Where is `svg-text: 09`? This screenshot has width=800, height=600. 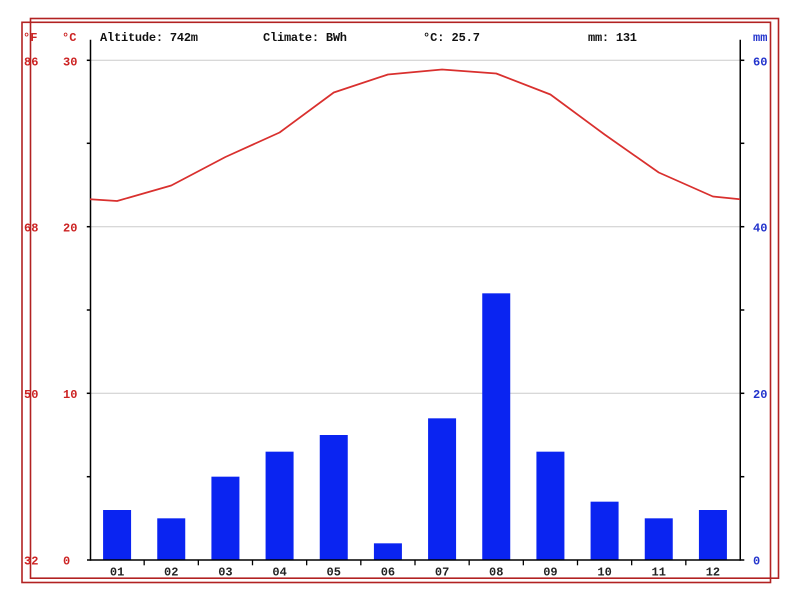 svg-text: 09 is located at coordinates (550, 573).